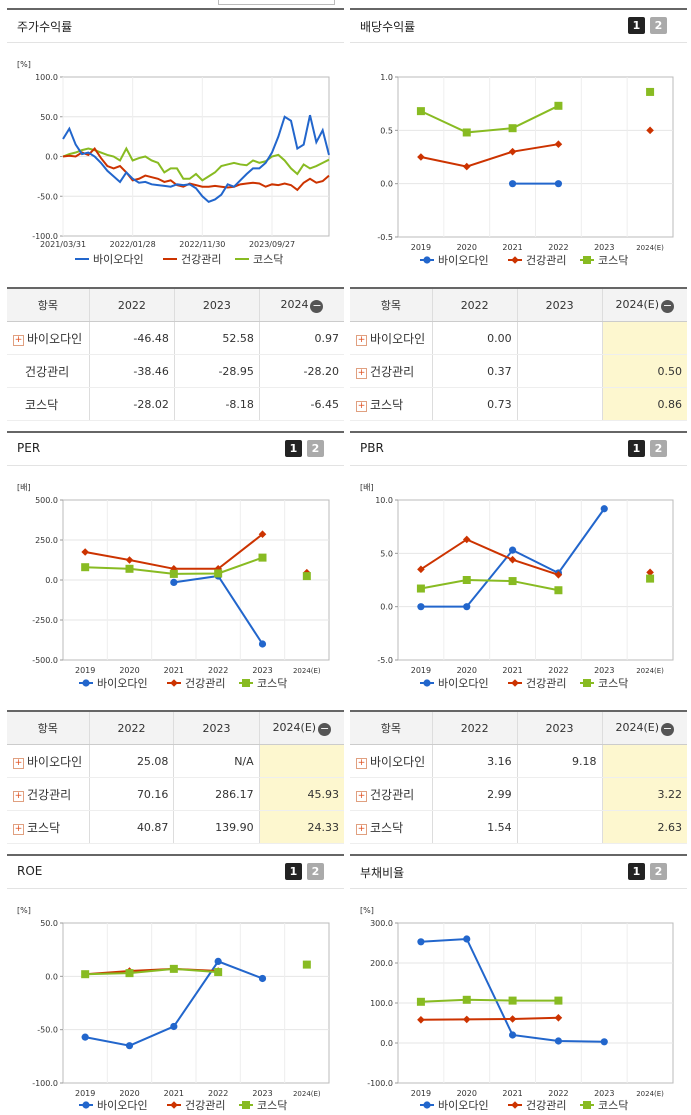 This screenshot has width=691, height=1115. Describe the element at coordinates (51, 580) in the screenshot. I see `y-tick-label: 0.0` at that location.